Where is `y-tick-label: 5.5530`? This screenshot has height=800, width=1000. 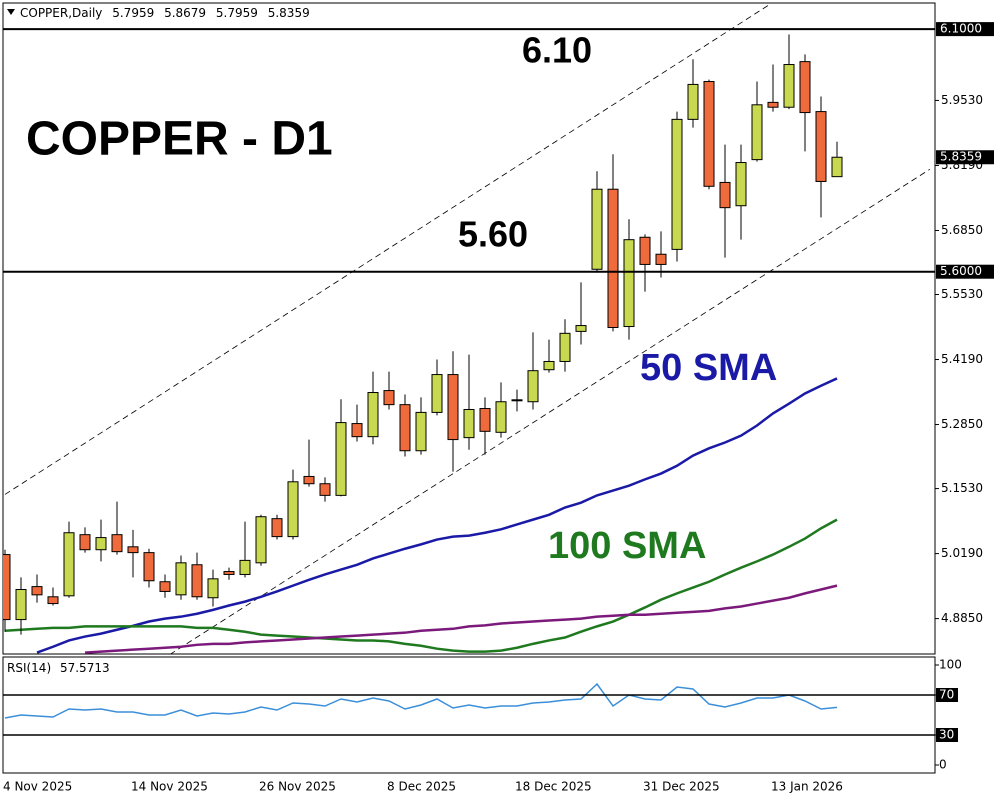
y-tick-label: 5.5530 is located at coordinates (962, 294).